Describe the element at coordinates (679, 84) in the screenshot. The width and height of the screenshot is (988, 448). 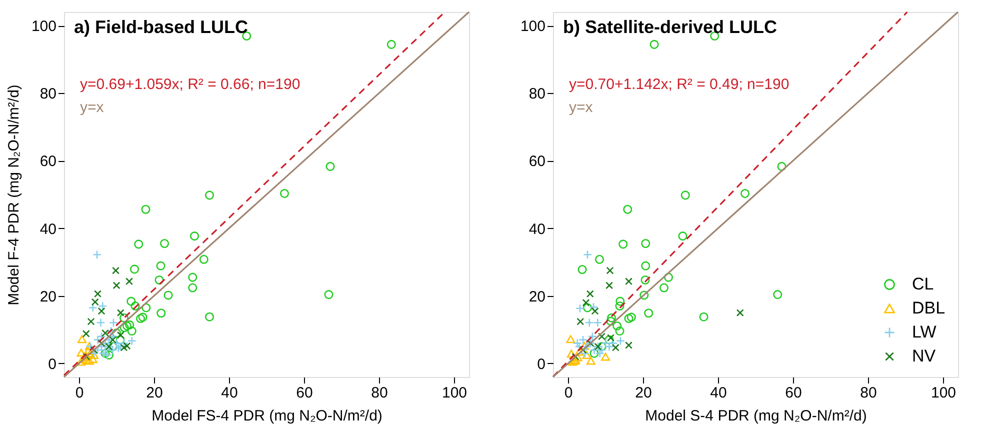
I see `annotation: y=0.70+1.142x; R² = 0.49; n=190` at that location.